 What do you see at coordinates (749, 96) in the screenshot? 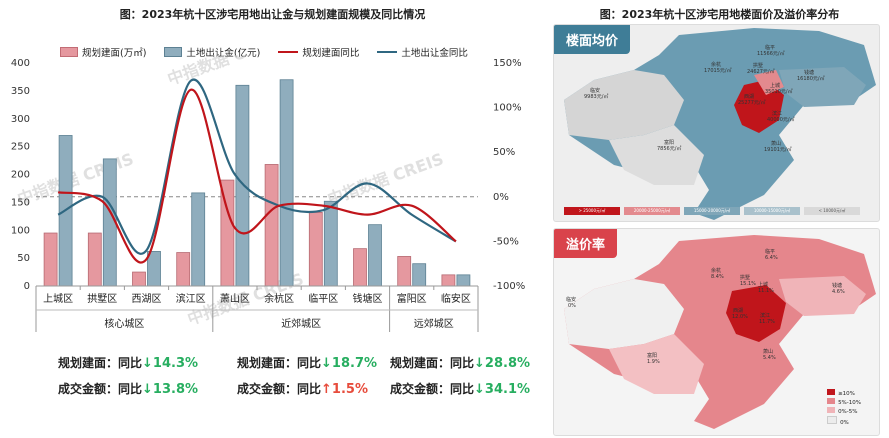
I see `price-label-xihu-name: 西湖` at bounding box center [749, 96].